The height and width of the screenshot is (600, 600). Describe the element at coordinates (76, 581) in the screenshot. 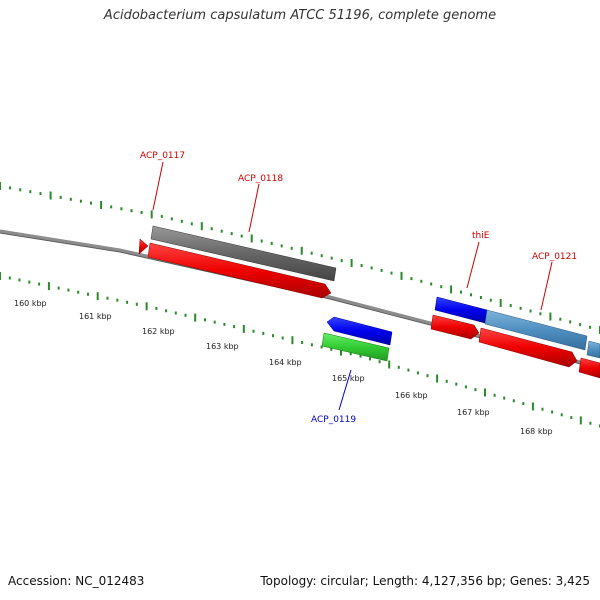

I see `accession-text: Accession: NC_012483` at that location.